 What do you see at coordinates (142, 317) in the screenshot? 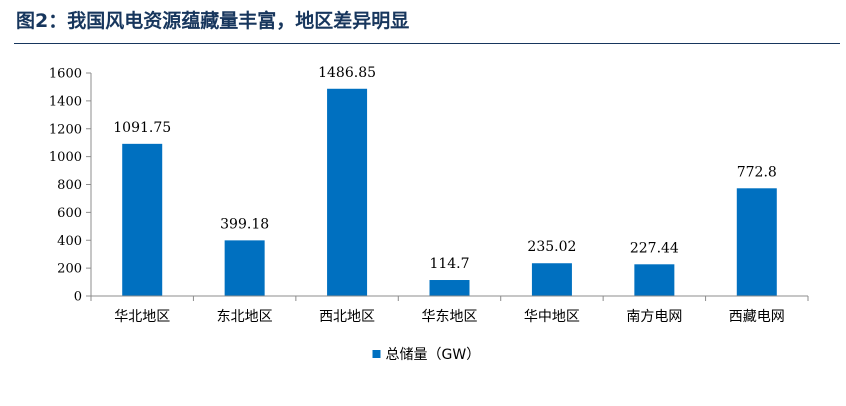
I see `x-tick-label: 华北地区` at bounding box center [142, 317].